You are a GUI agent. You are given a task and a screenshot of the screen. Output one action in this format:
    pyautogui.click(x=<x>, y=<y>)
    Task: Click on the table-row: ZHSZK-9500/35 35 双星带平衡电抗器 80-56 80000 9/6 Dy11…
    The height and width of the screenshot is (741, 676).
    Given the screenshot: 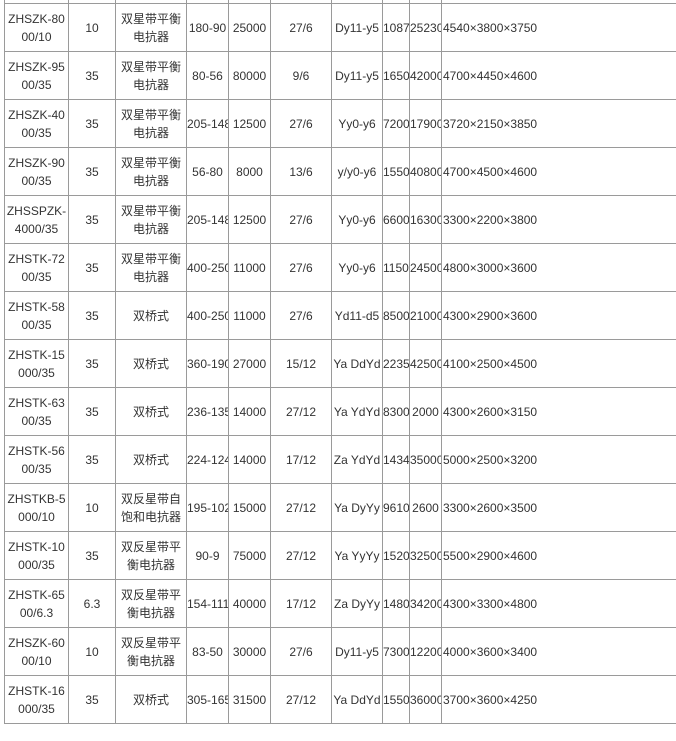 What is the action you would take?
    pyautogui.click(x=340, y=75)
    